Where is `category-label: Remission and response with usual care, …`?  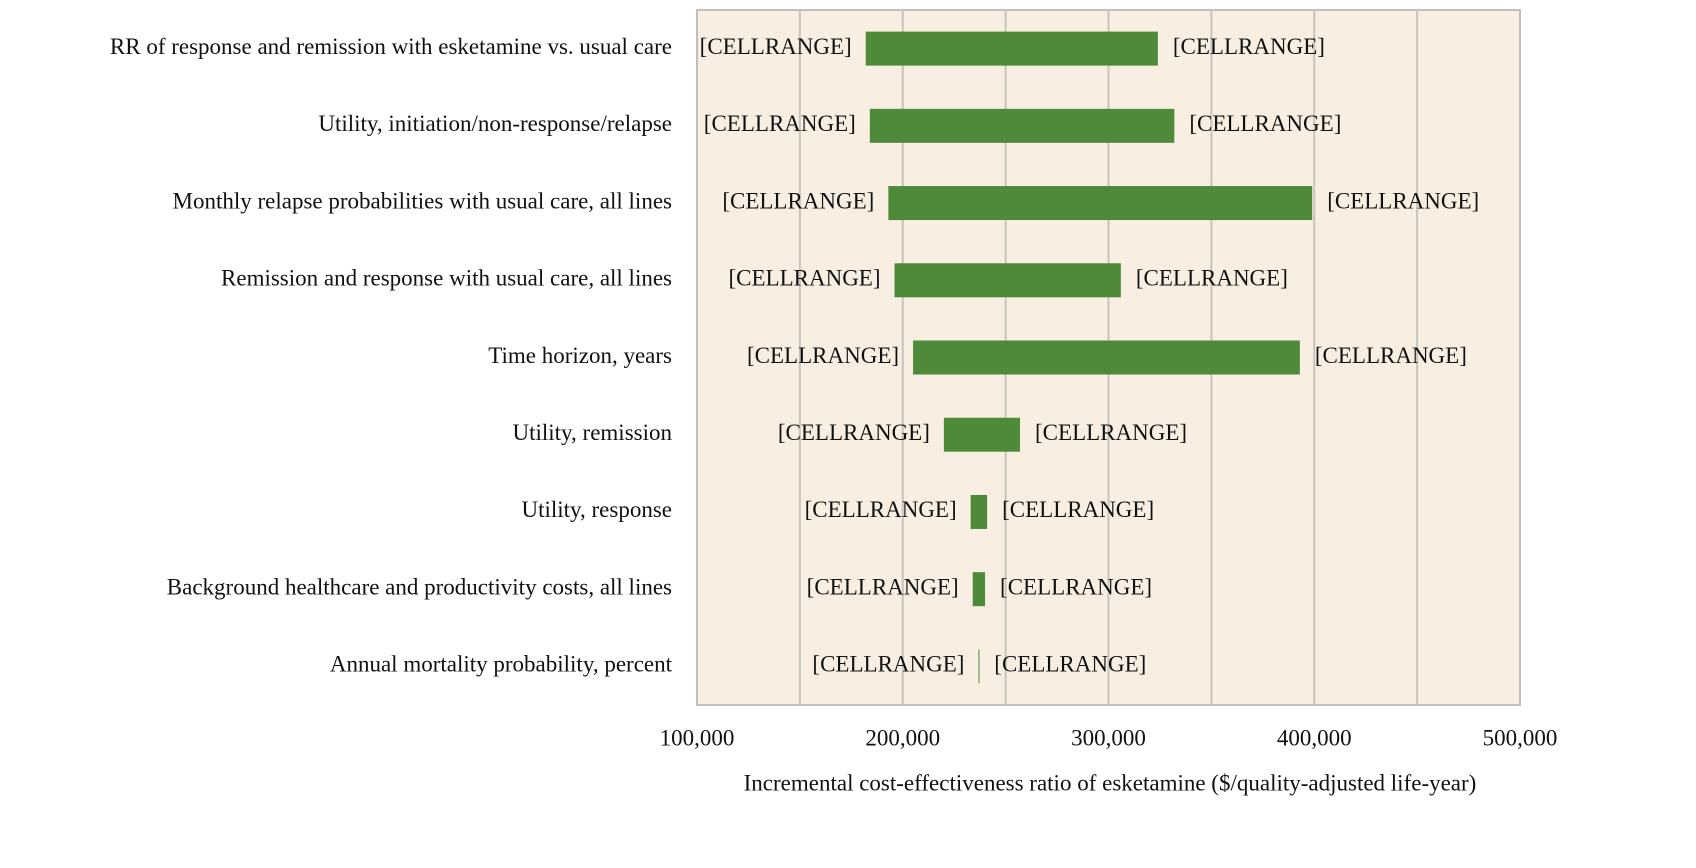
category-label: Remission and response with usual care, … is located at coordinates (446, 278).